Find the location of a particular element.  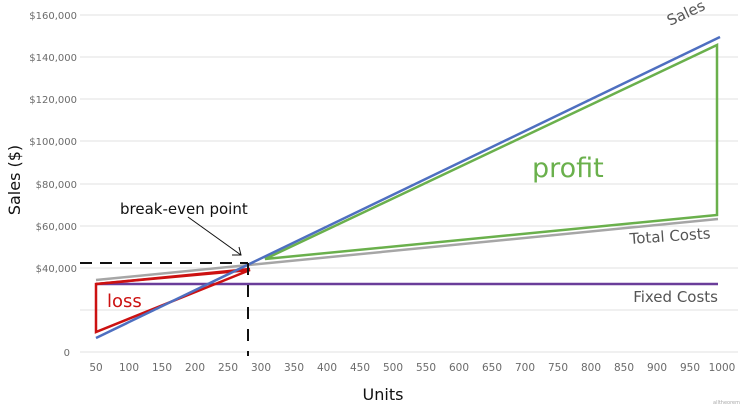

y-tick: $120,000 is located at coordinates (53, 100).